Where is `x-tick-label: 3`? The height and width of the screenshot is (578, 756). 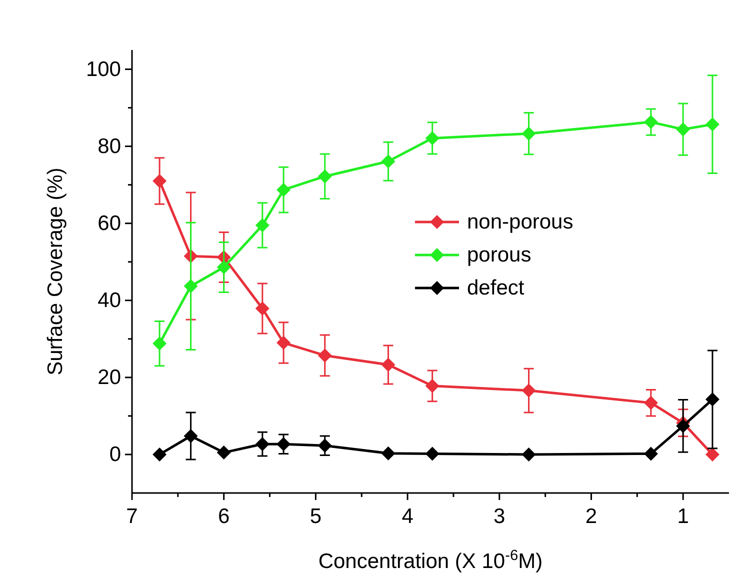
x-tick-label: 3 is located at coordinates (500, 516).